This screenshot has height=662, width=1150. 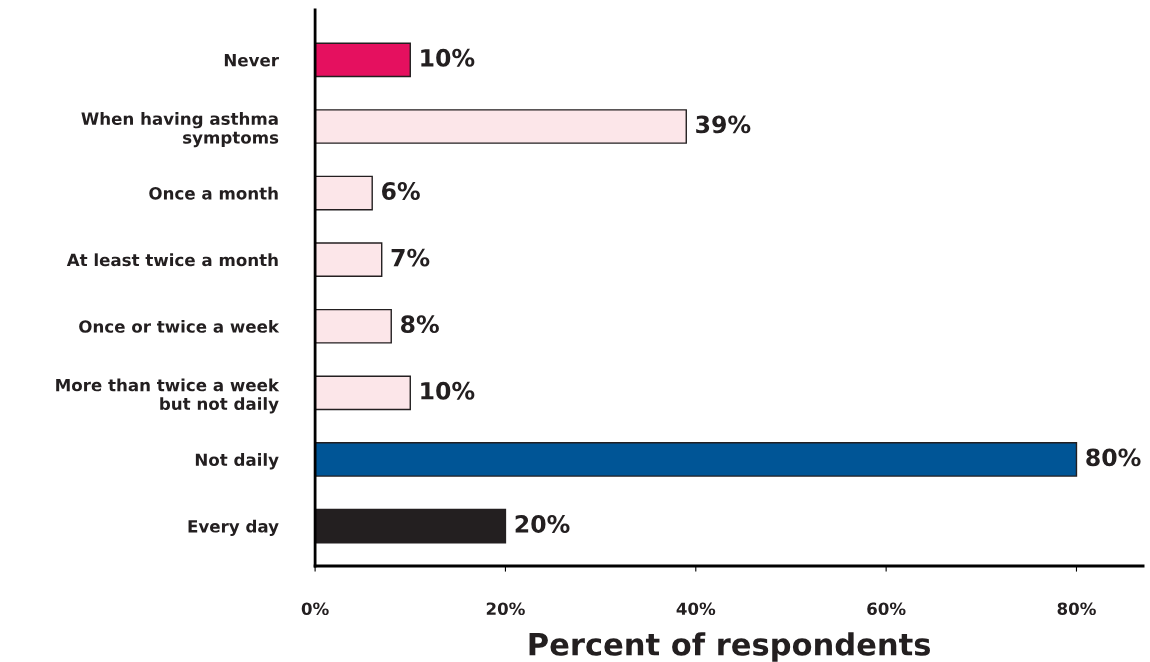 I want to click on y-tick-label: At least twice a month, so click(x=172, y=260).